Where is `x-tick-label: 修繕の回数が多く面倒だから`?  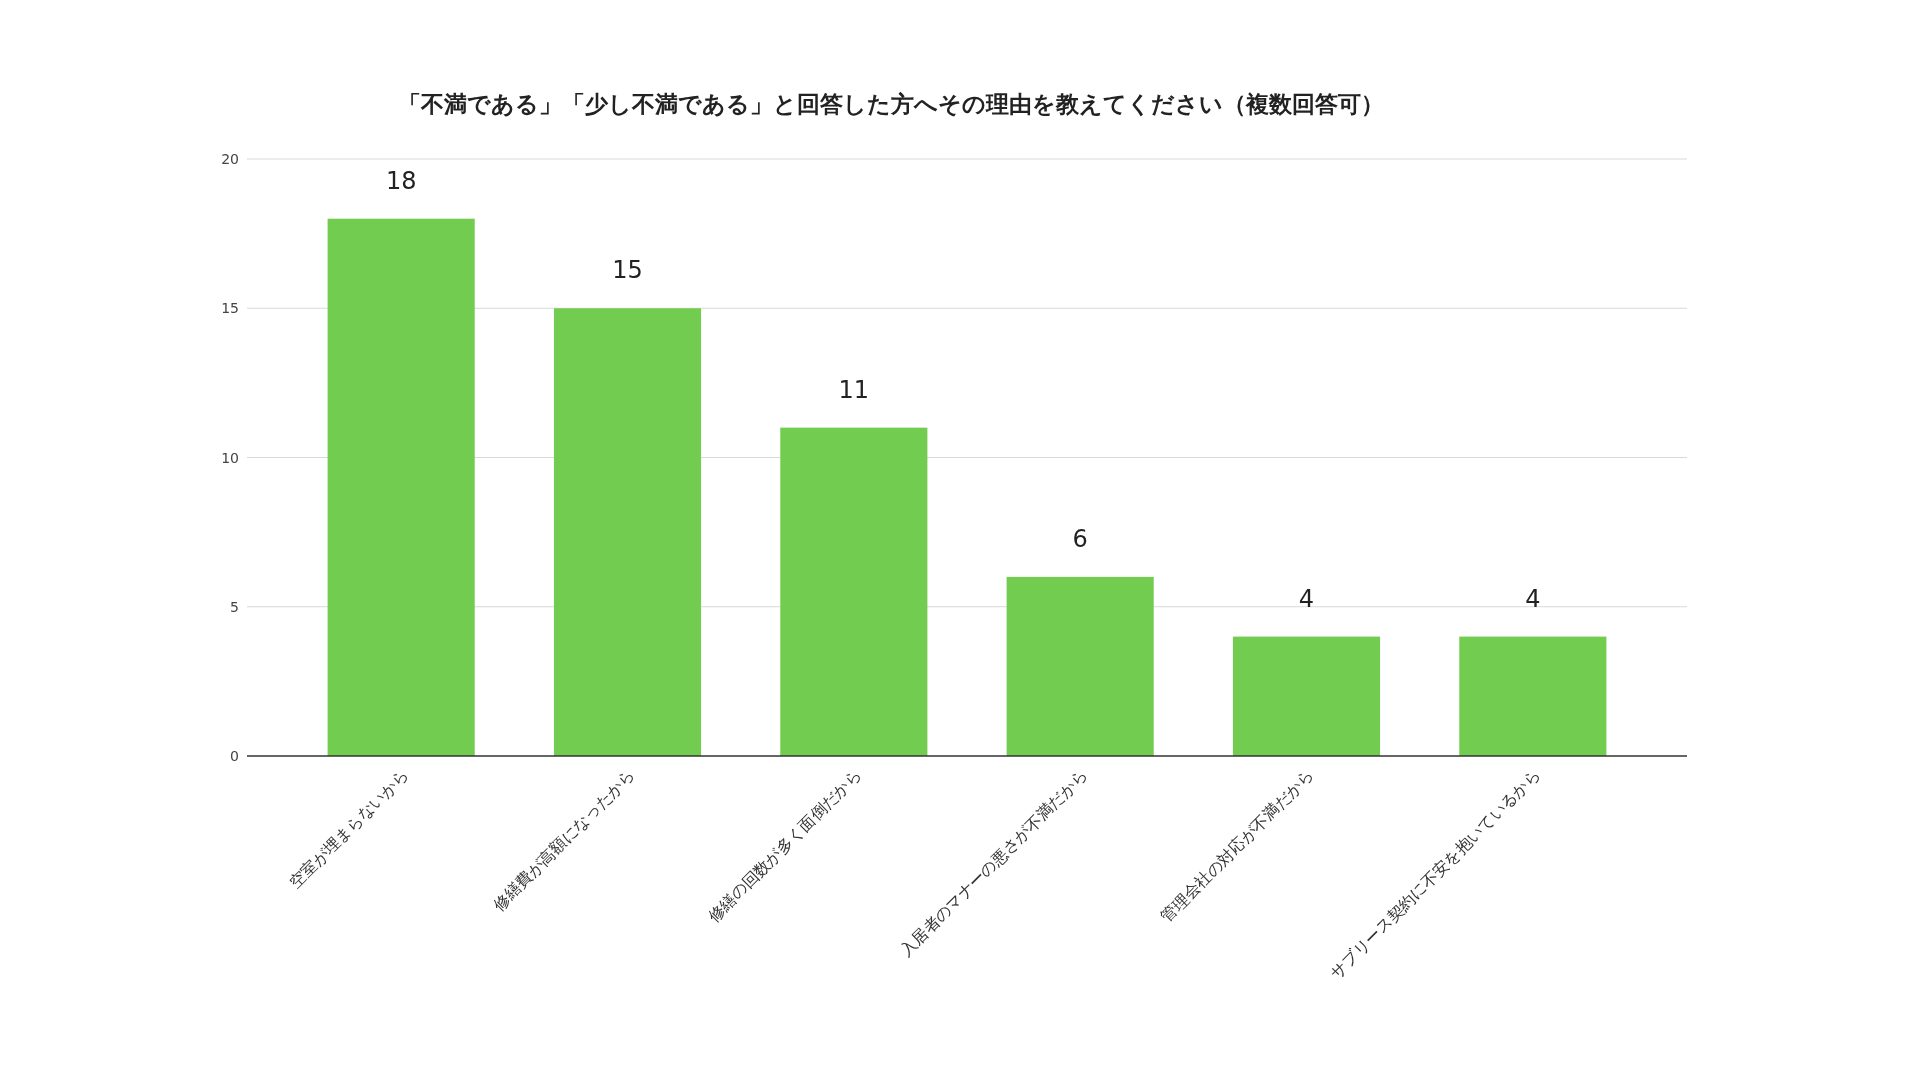
x-tick-label: 修繕の回数が多く面倒だから is located at coordinates (784, 845).